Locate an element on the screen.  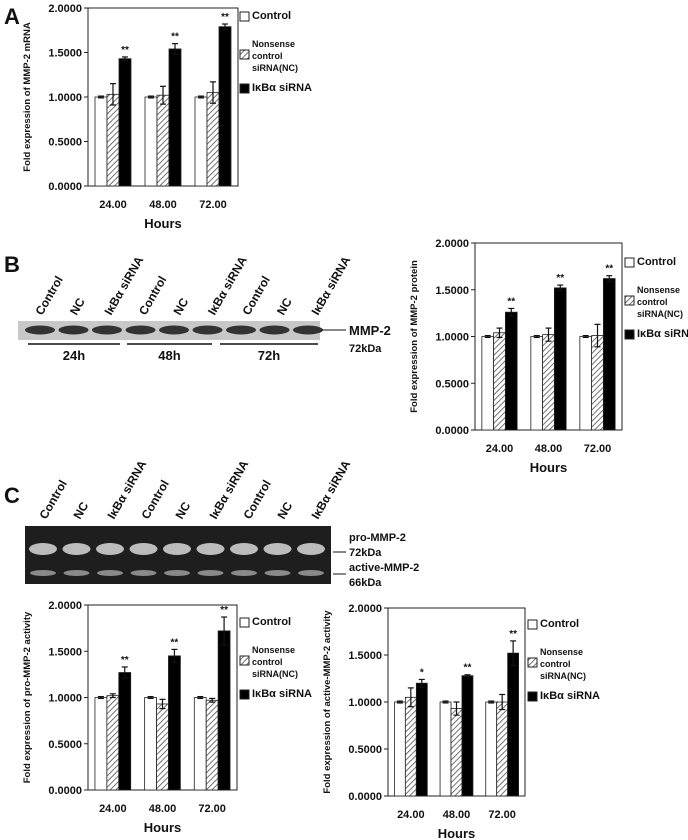
time-label: 24h is located at coordinates (74, 355).